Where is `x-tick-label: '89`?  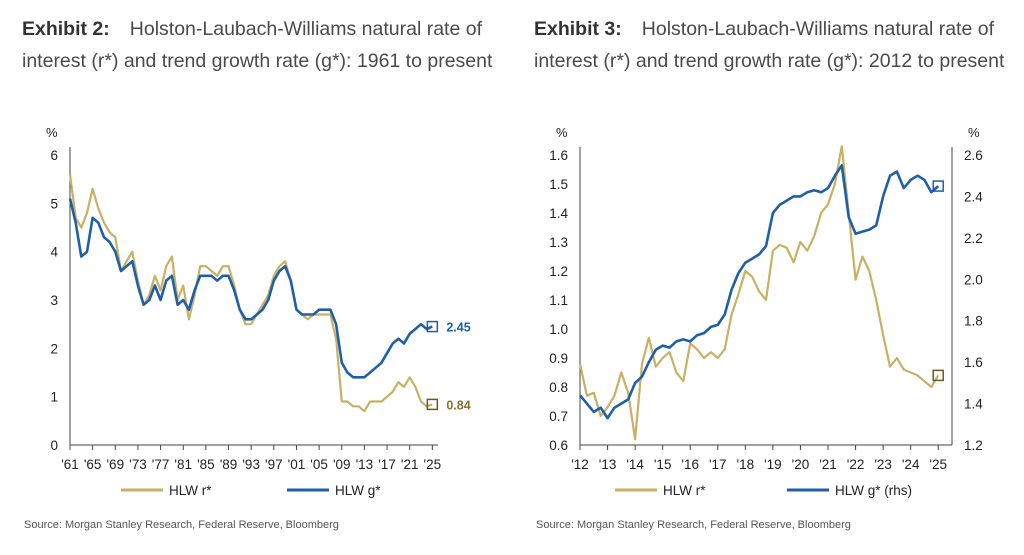 x-tick-label: '89 is located at coordinates (229, 464).